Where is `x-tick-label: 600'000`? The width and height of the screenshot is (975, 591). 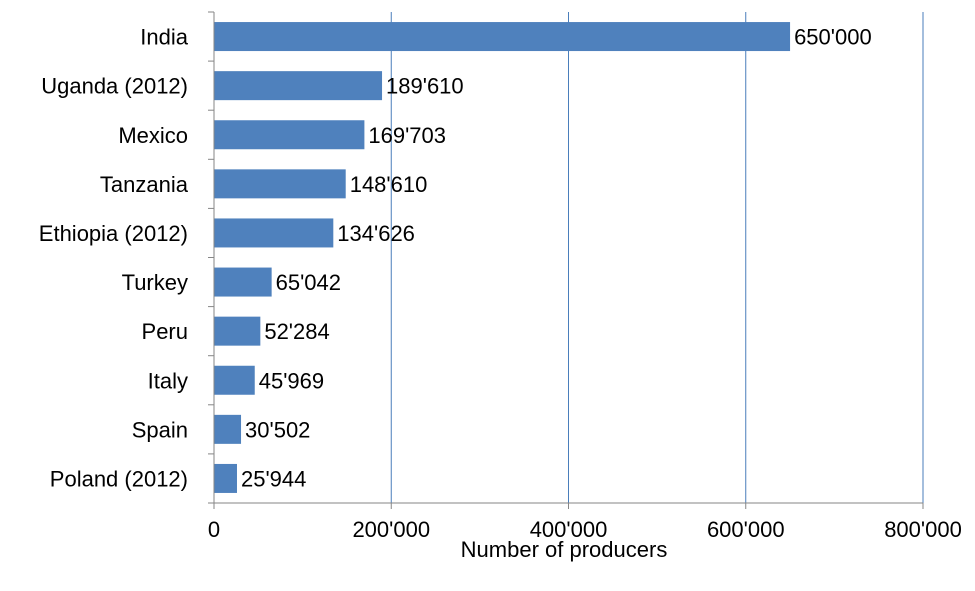
x-tick-label: 600'000 is located at coordinates (746, 529).